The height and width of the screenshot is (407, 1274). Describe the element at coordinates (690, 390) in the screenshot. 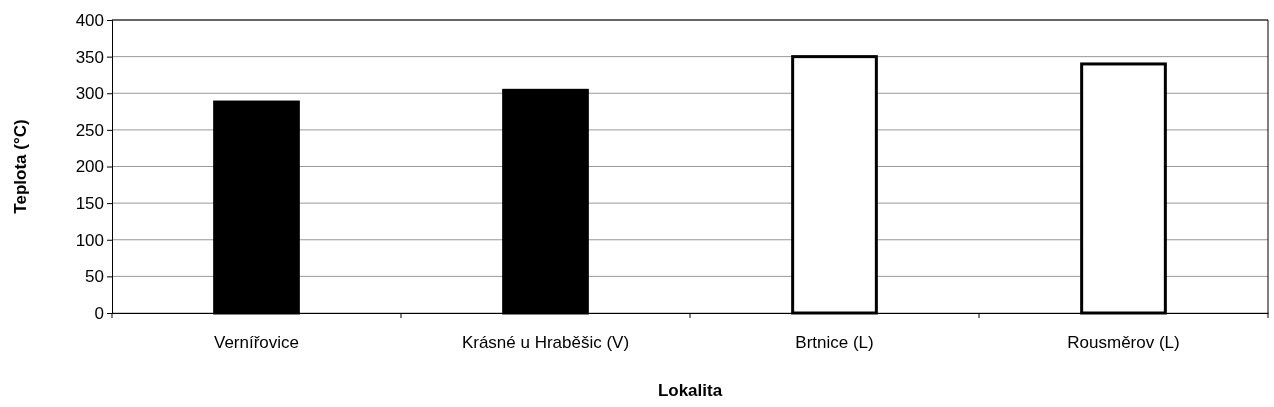

I see `x-axis-title: Lokalita` at that location.